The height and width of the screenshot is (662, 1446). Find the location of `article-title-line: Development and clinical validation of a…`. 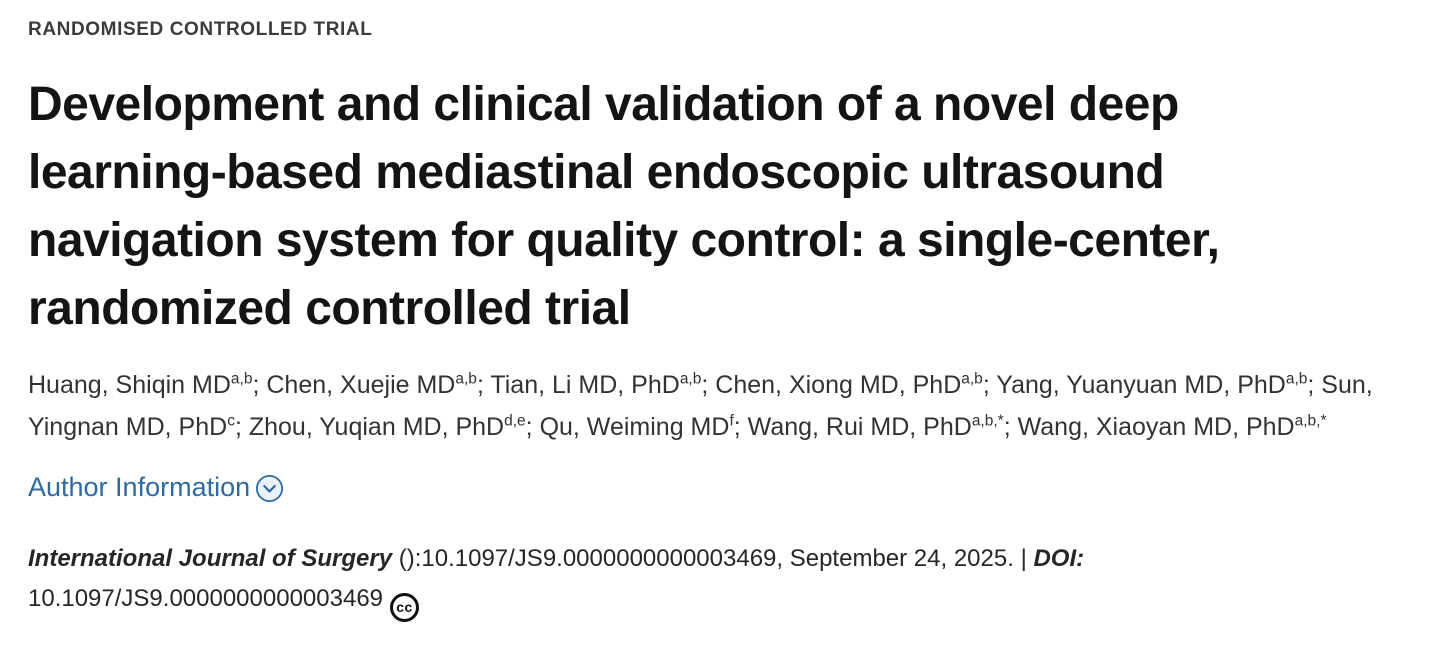

article-title-line: Development and clinical validation of a… is located at coordinates (603, 104).